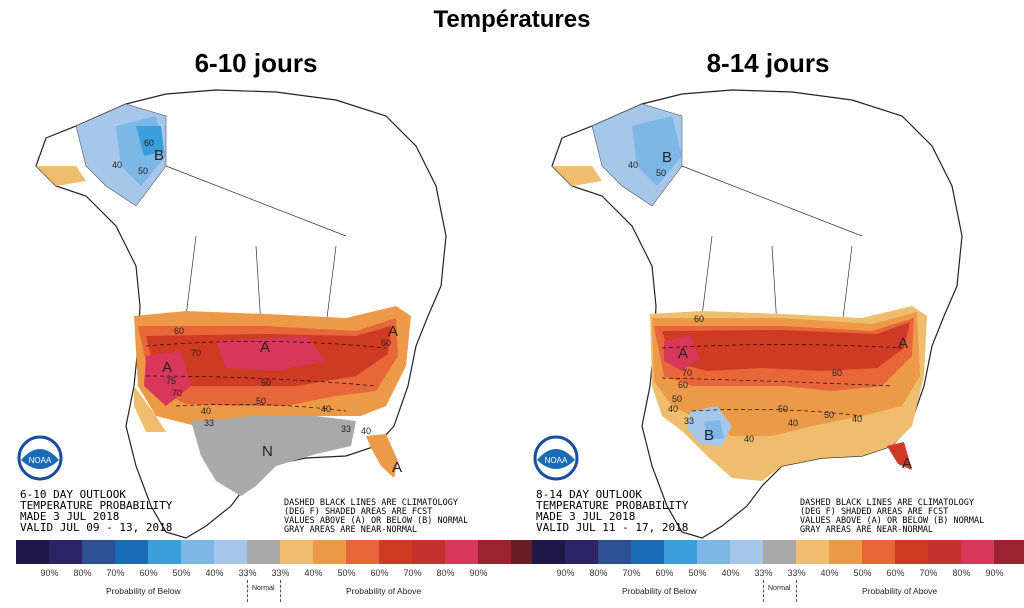 This screenshot has width=1024, height=608. Describe the element at coordinates (887, 503) in the screenshot. I see `notes-line: DASHED BLACK LINES ARE CLIMATOLOGY` at that location.